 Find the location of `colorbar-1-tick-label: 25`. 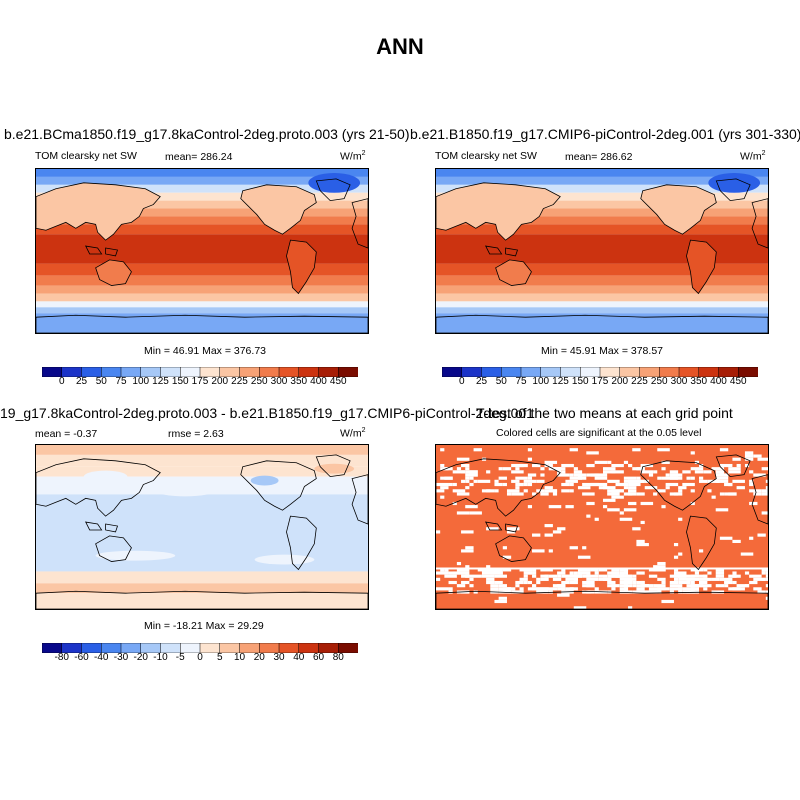

colorbar-1-tick-label: 25 is located at coordinates (81, 381).